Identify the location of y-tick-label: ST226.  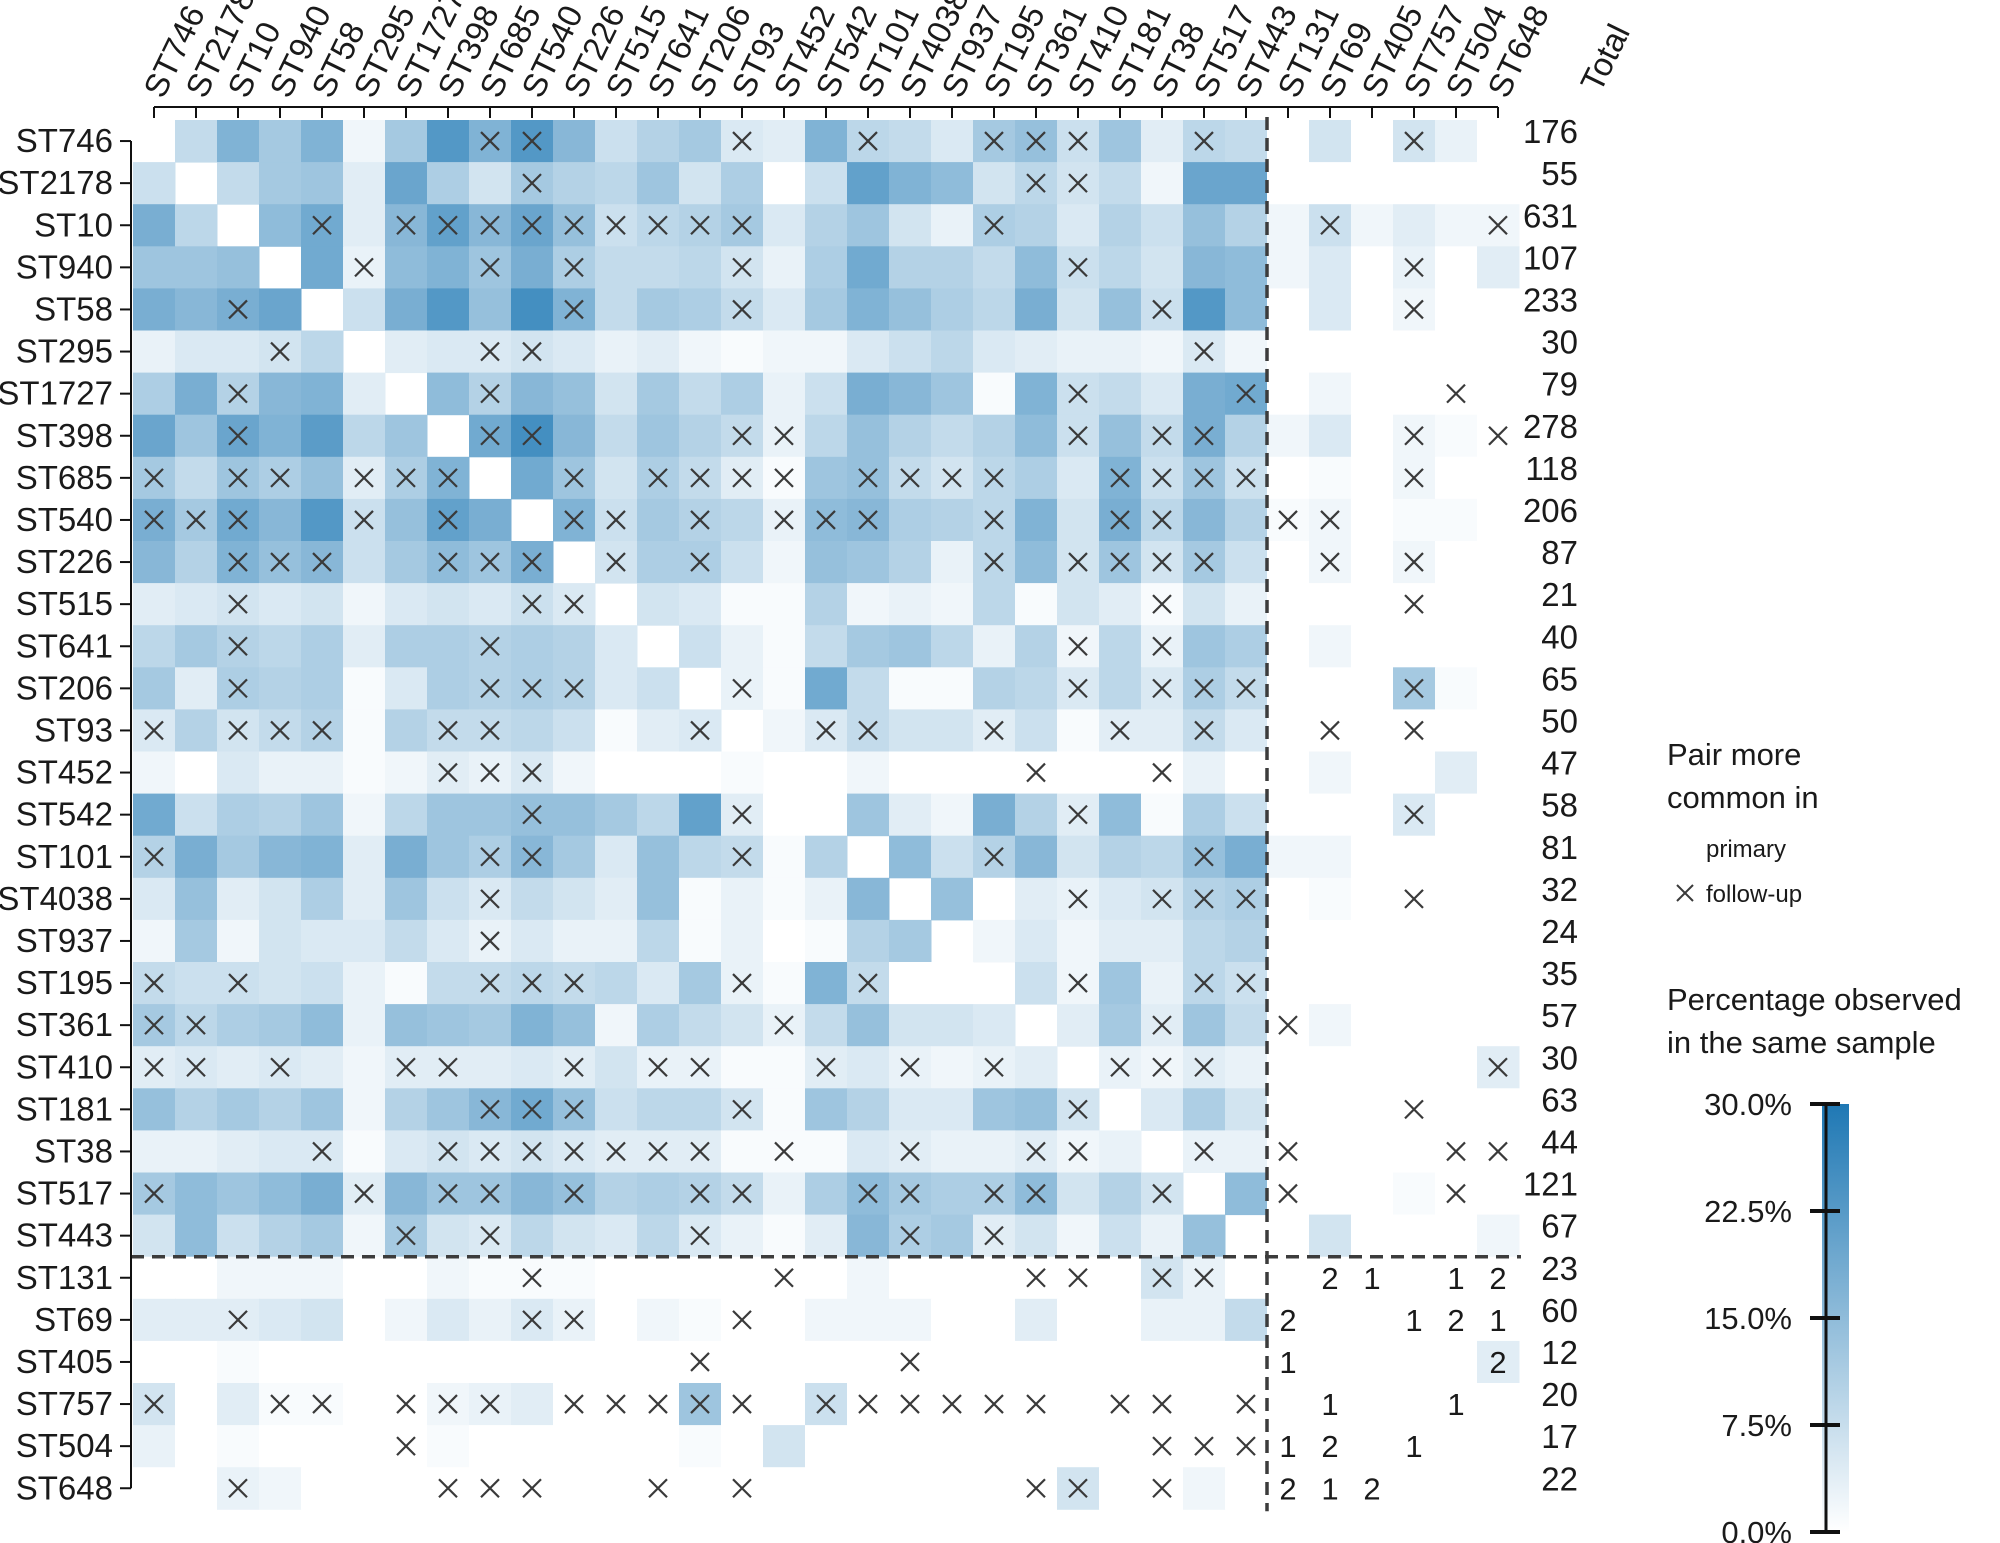
(64, 561).